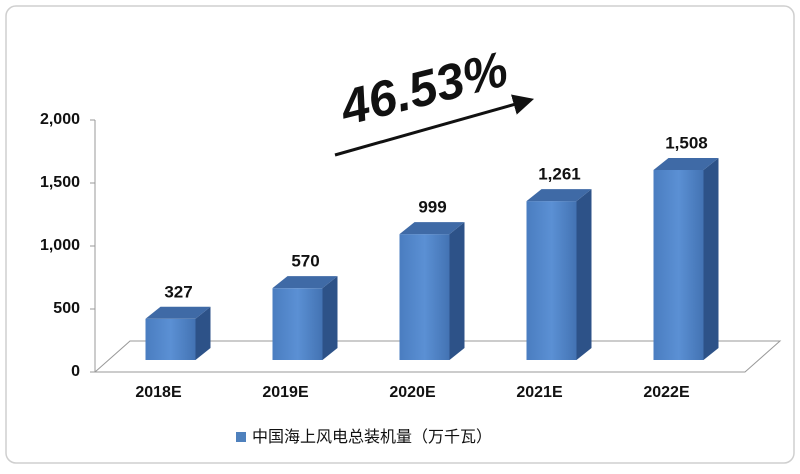 The width and height of the screenshot is (800, 474). I want to click on y-tick-label: 1,500, so click(60, 182).